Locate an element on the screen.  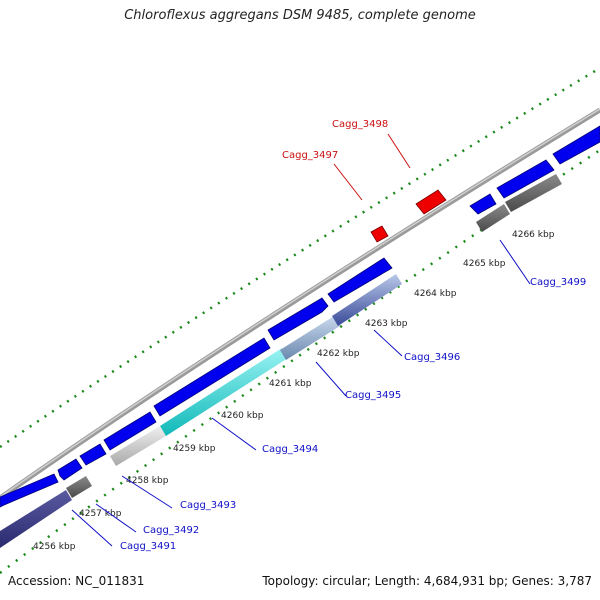
scale-tick-label: 4258 kbp is located at coordinates (147, 481).